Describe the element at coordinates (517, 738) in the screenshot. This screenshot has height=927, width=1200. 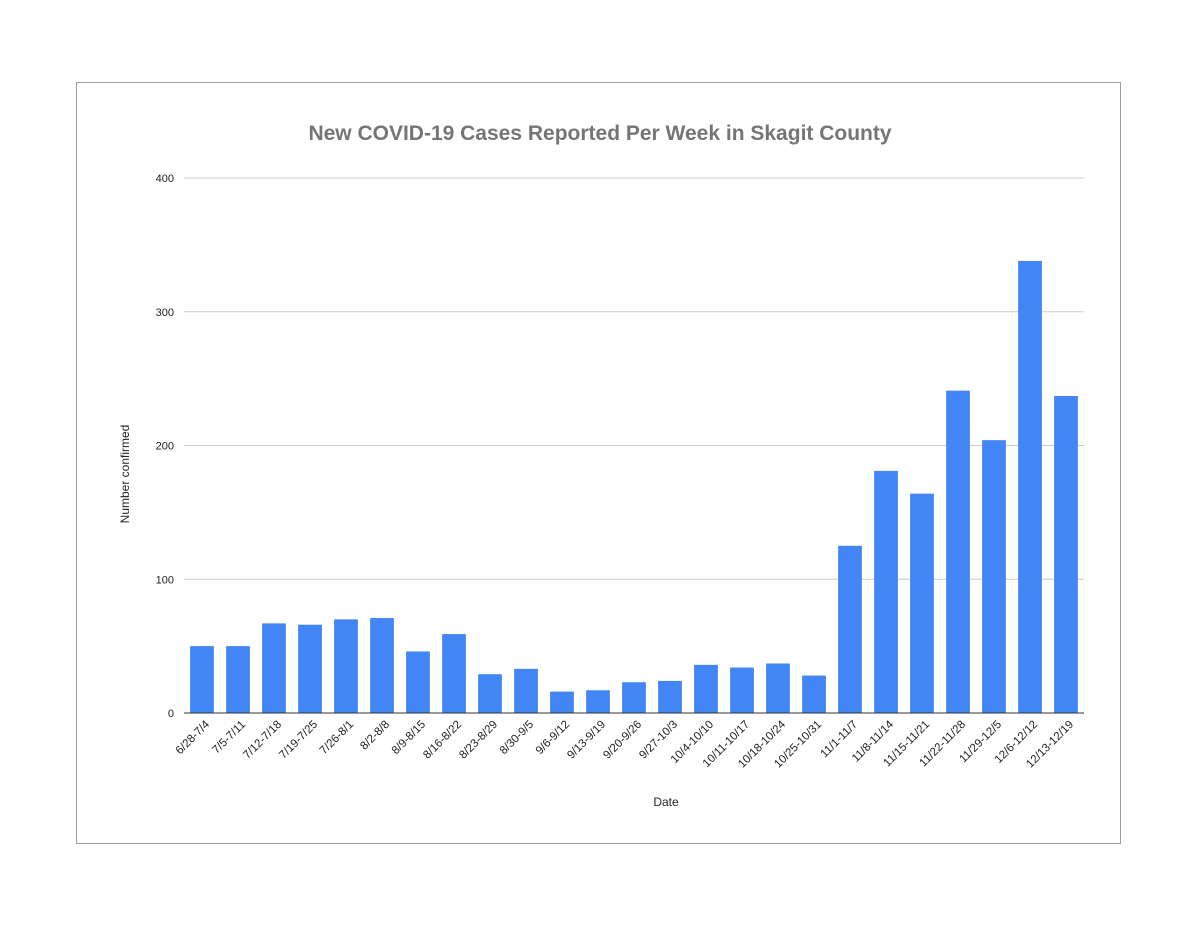
I see `x-tick-label: 8/30-9/5` at that location.